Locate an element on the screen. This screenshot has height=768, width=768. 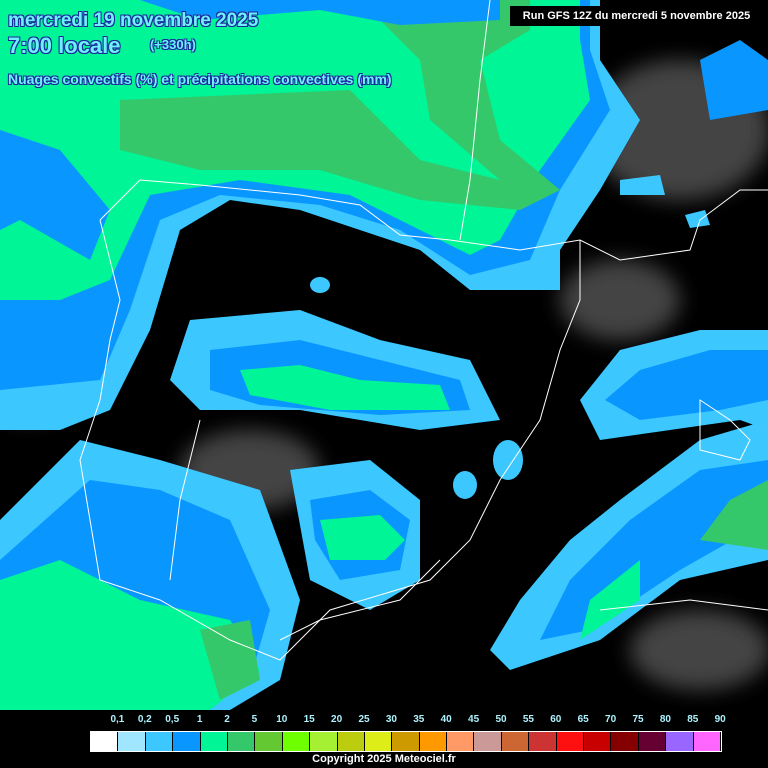
legend-label: 5 is located at coordinates (254, 719).